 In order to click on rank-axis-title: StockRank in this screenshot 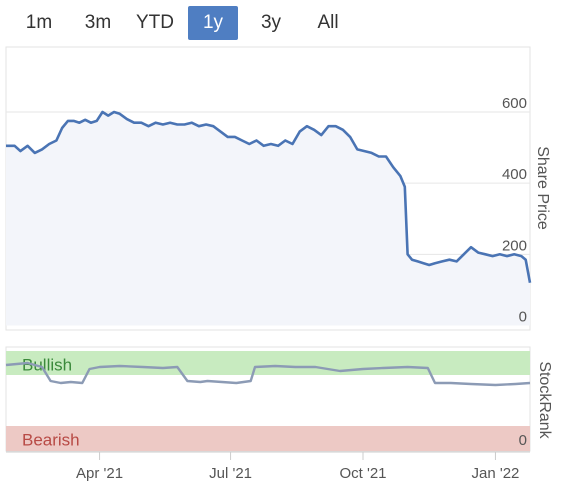, I will do `click(544, 400)`.